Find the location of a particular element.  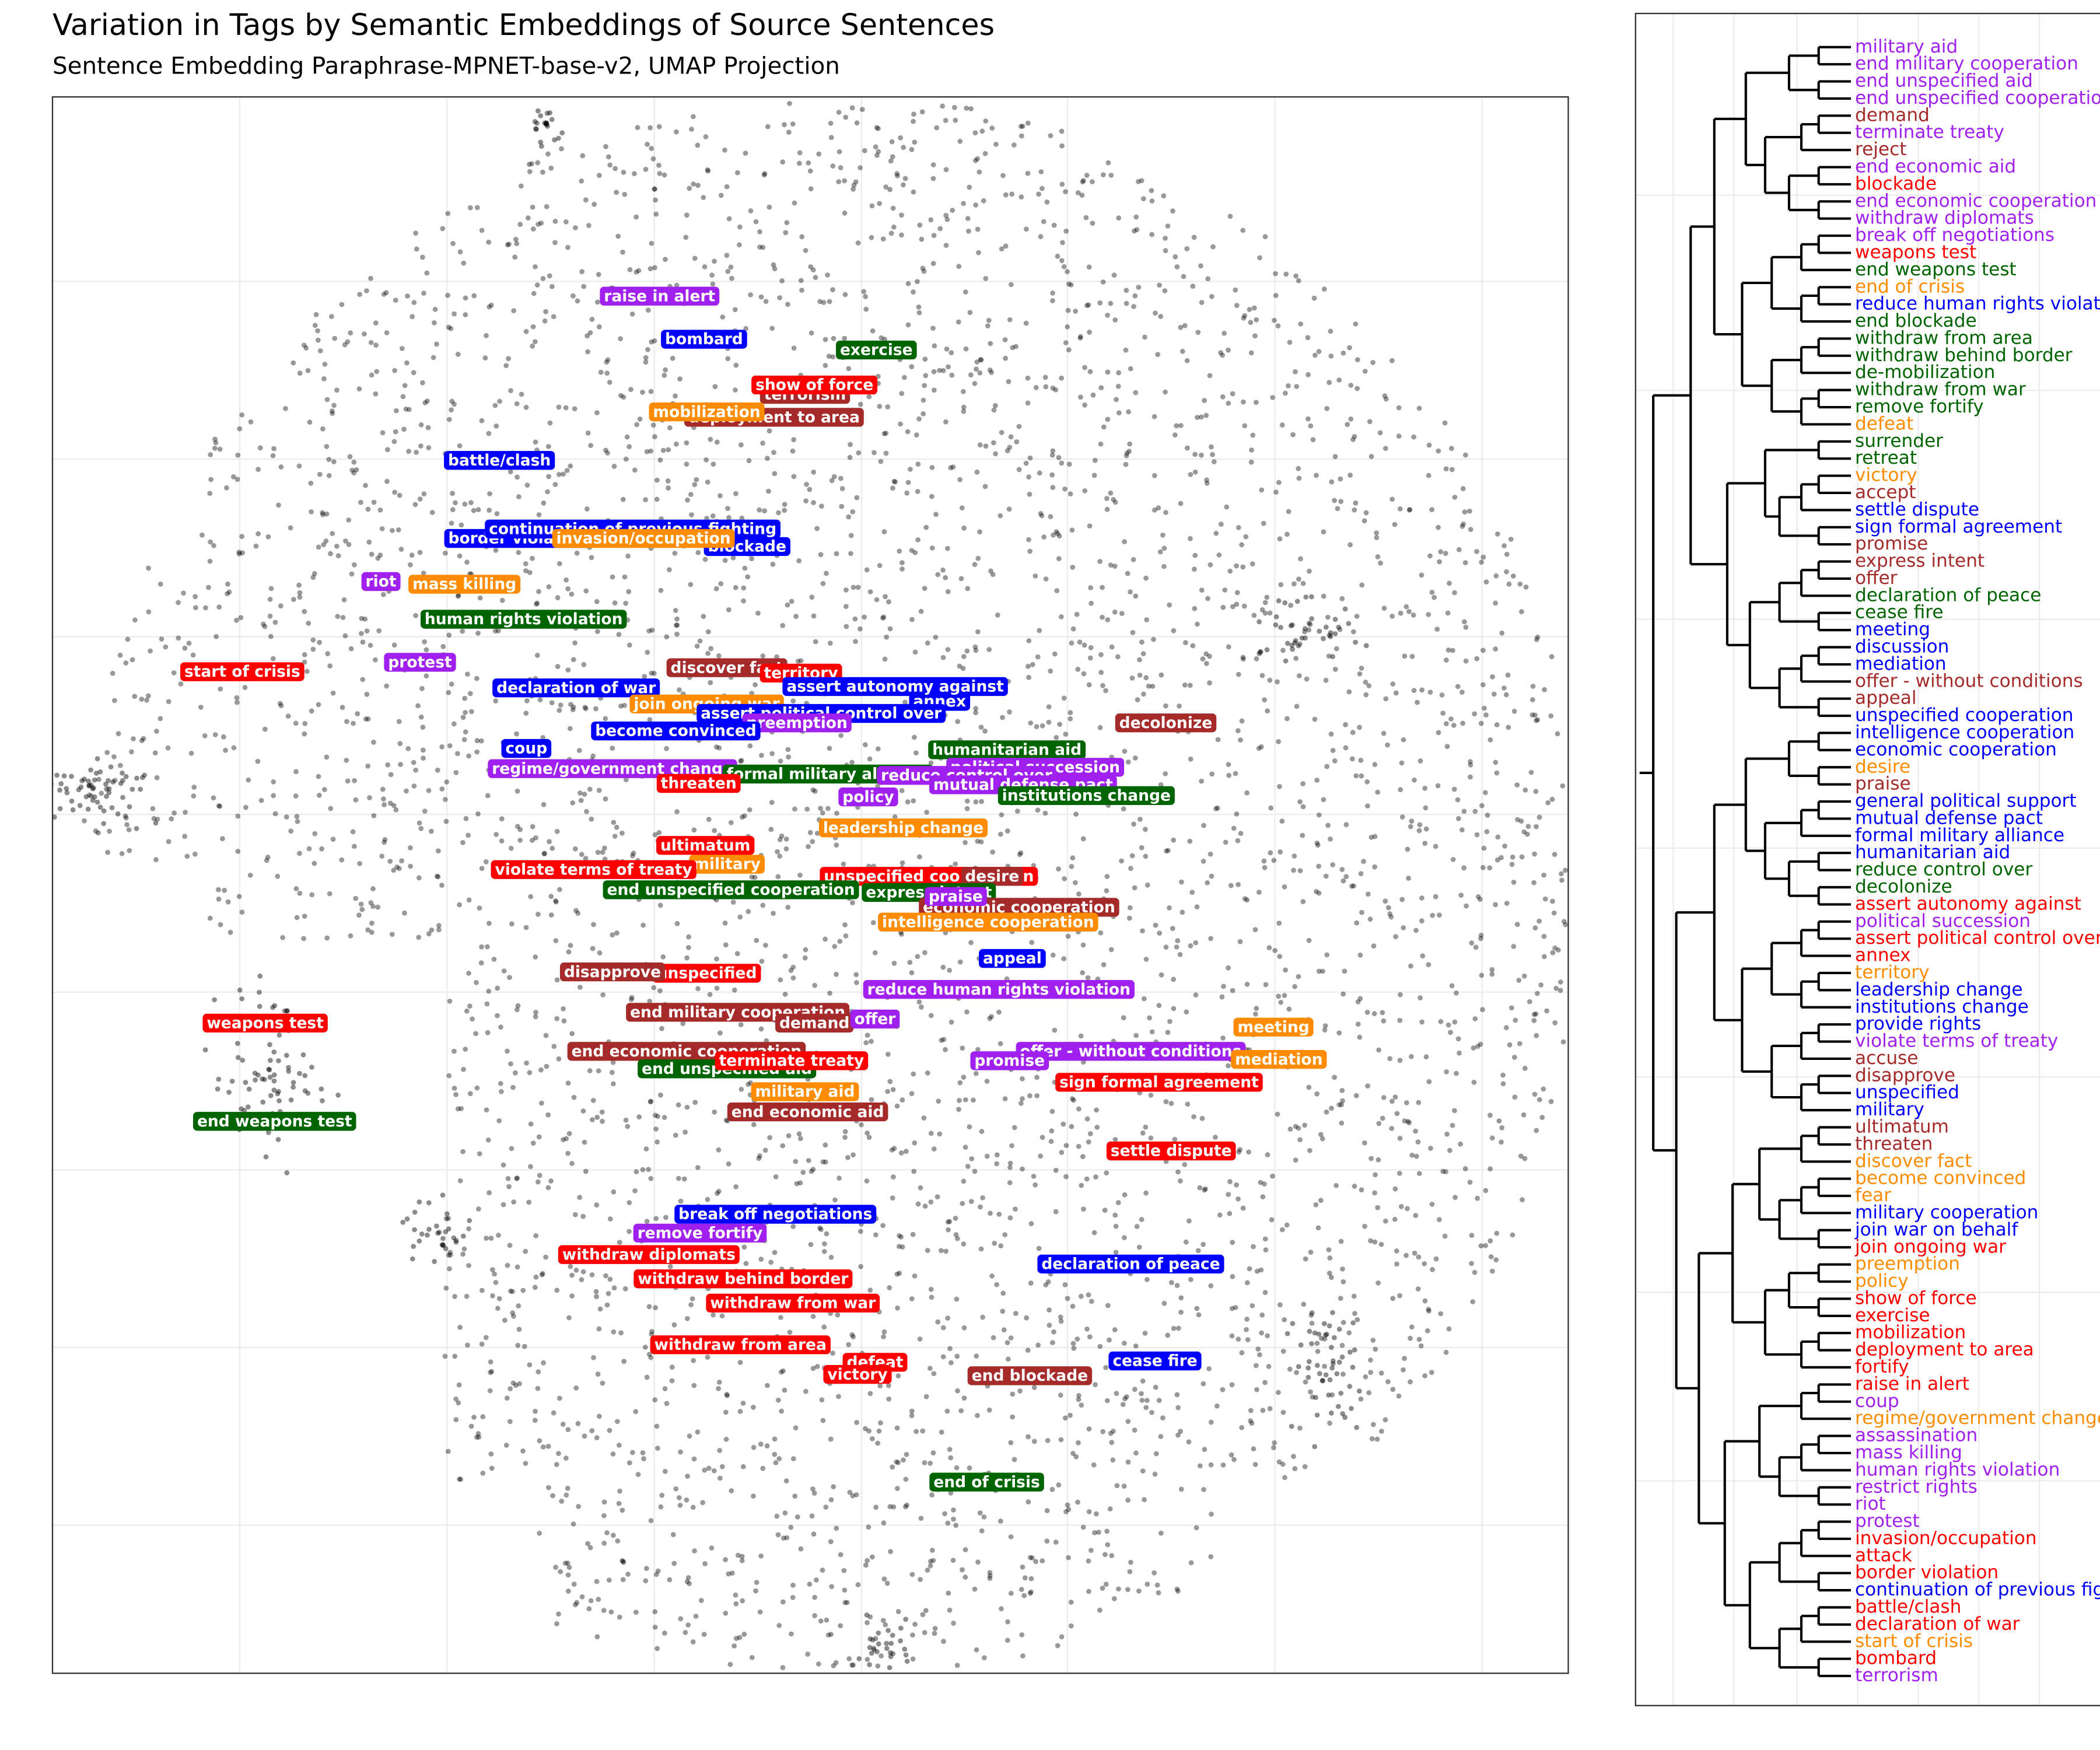

tag: decolonize is located at coordinates (1166, 723).